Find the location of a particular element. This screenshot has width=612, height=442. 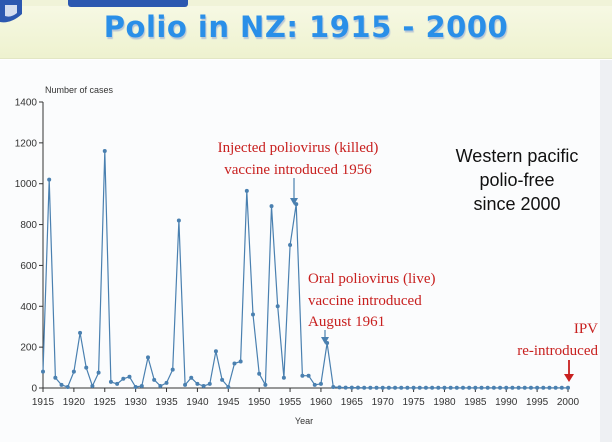

y-tick-label: 200 is located at coordinates (28, 348).